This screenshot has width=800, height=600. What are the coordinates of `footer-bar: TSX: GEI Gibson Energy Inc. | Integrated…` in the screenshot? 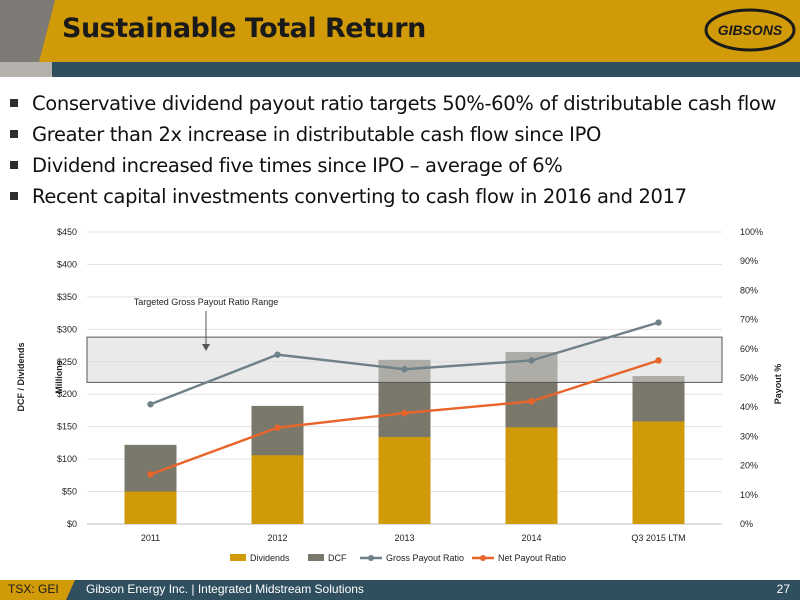 It's located at (400, 590).